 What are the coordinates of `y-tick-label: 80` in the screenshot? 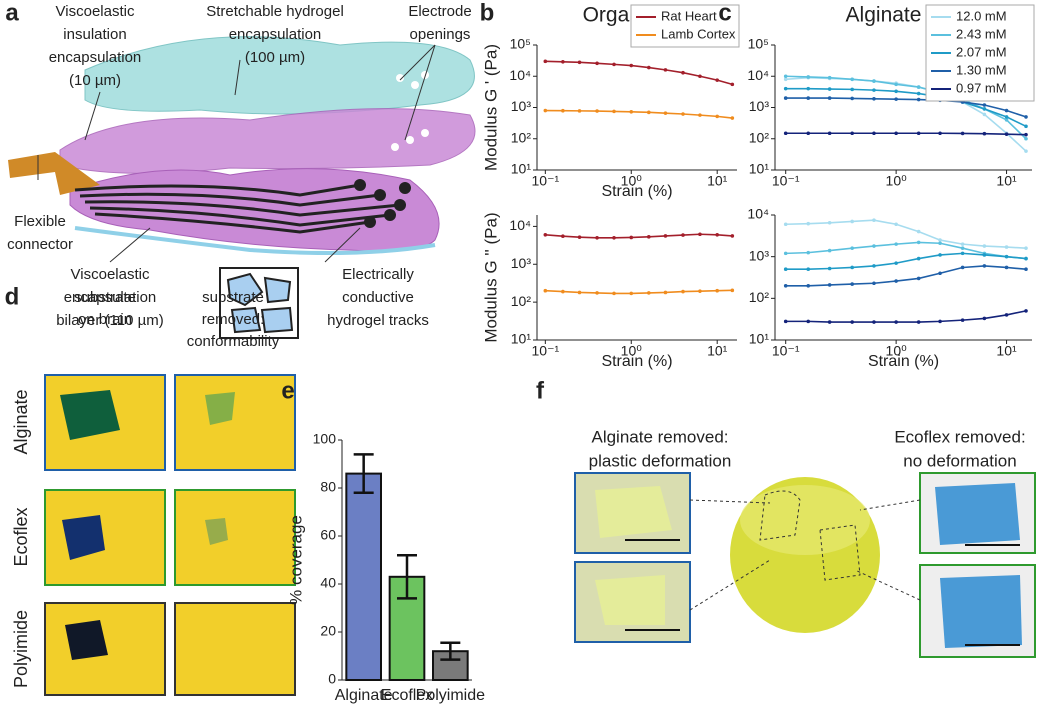 It's located at (328, 487).